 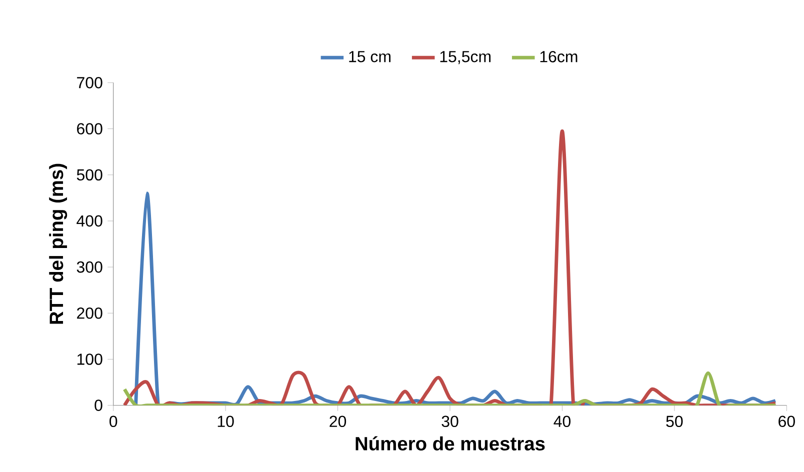 I want to click on y-tick-label: 100, so click(x=89, y=359).